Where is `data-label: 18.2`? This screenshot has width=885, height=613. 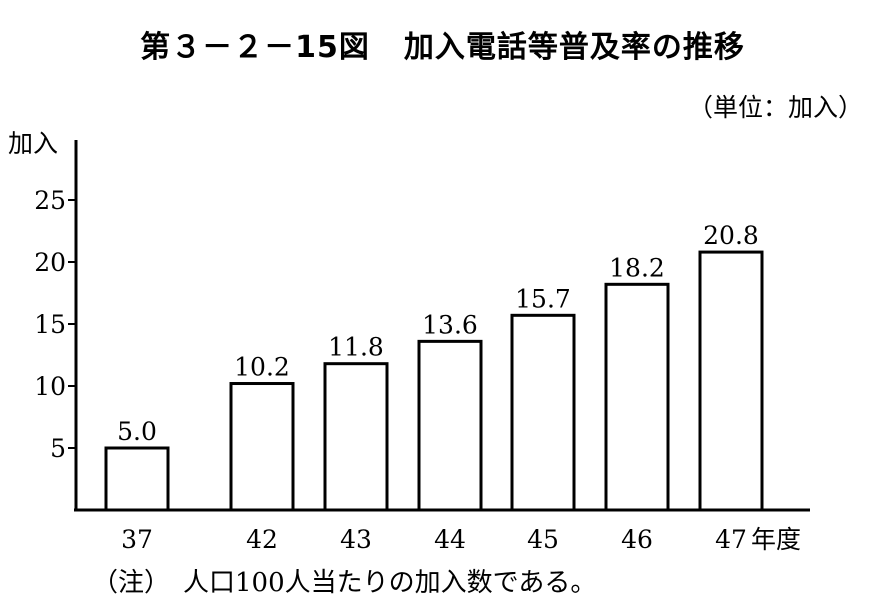 data-label: 18.2 is located at coordinates (637, 267).